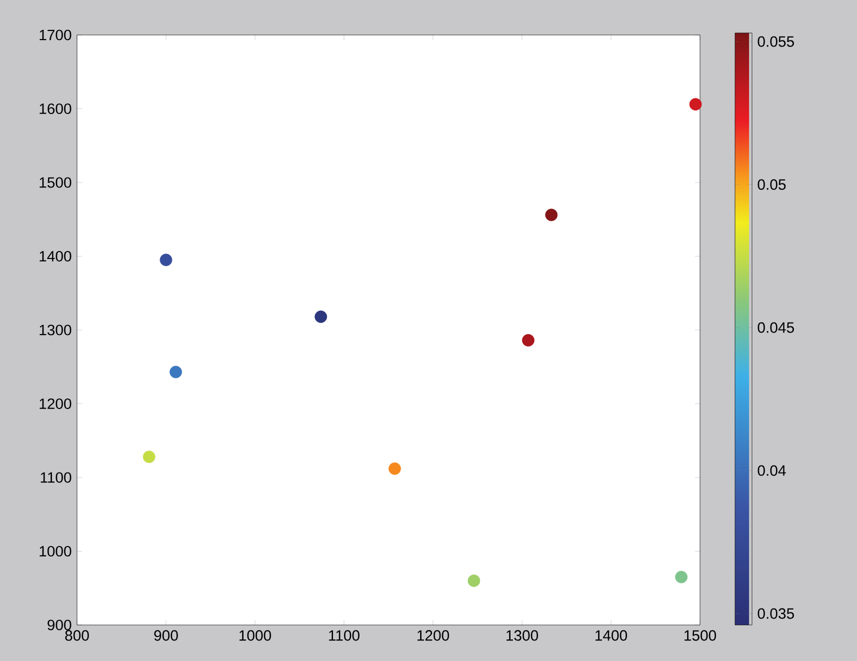 The height and width of the screenshot is (661, 857). Describe the element at coordinates (776, 327) in the screenshot. I see `color-bar-label: 0.045` at that location.